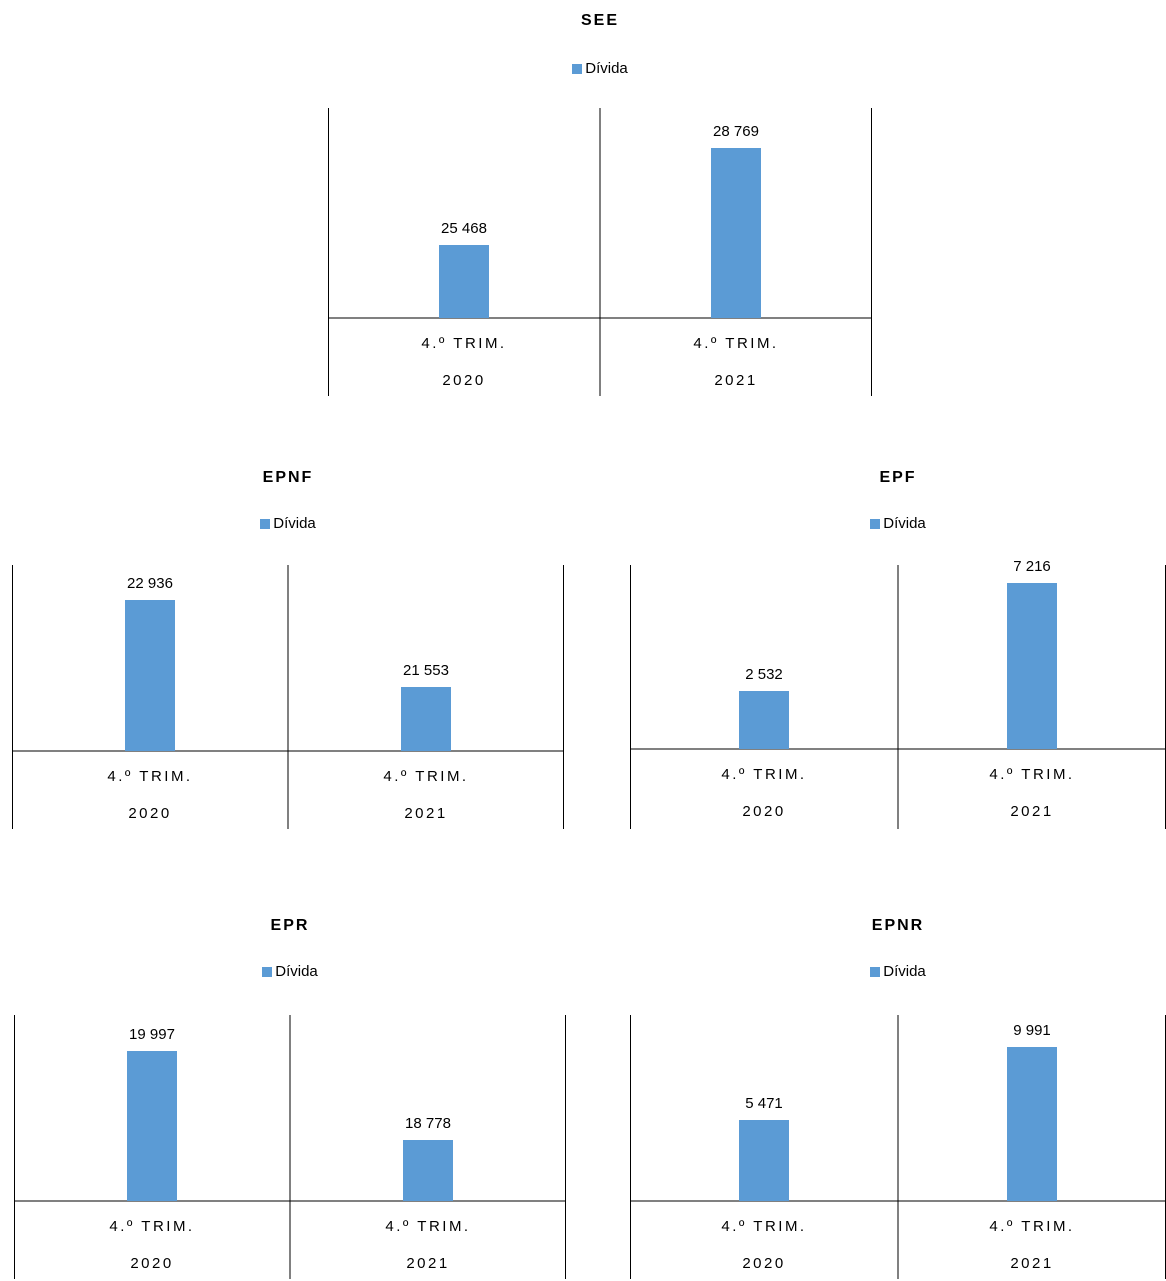  What do you see at coordinates (464, 228) in the screenshot?
I see `data-label: 25 468` at bounding box center [464, 228].